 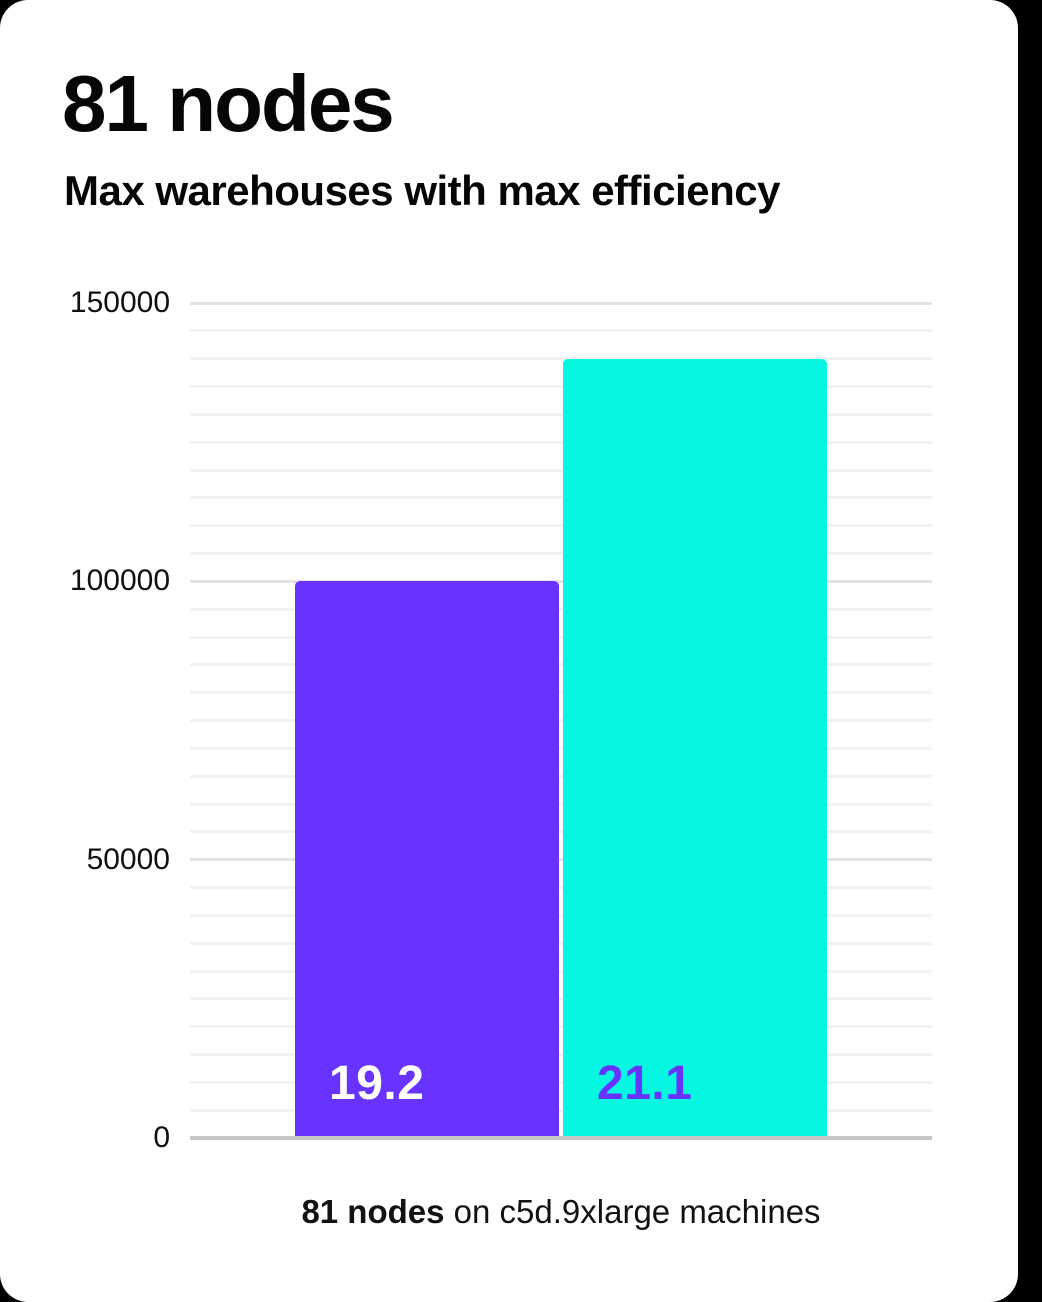 I want to click on y-tick-label: 50000, so click(x=128, y=859).